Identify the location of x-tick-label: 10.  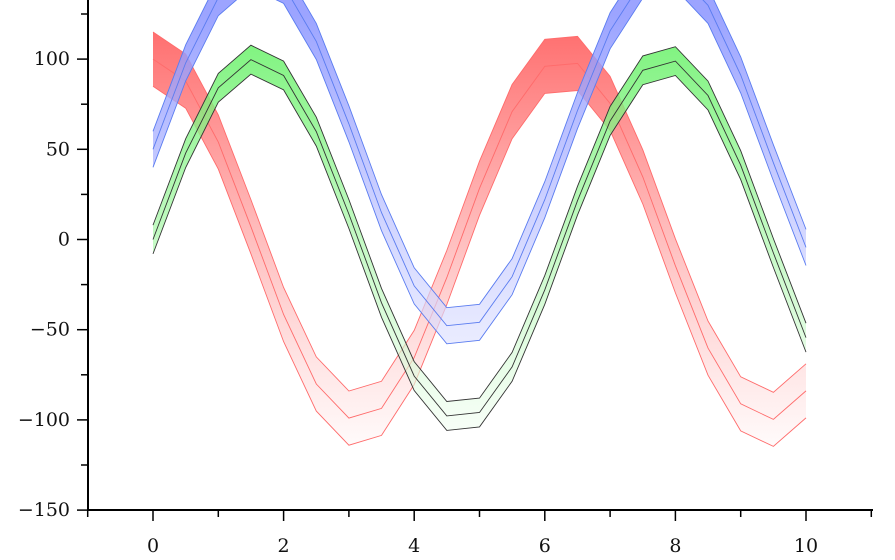
(806, 546).